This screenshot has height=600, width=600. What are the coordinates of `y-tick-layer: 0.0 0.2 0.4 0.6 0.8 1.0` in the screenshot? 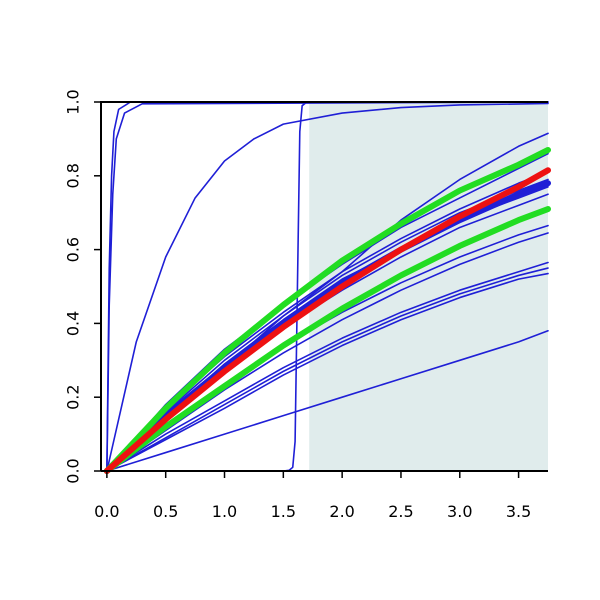 It's located at (82, 286).